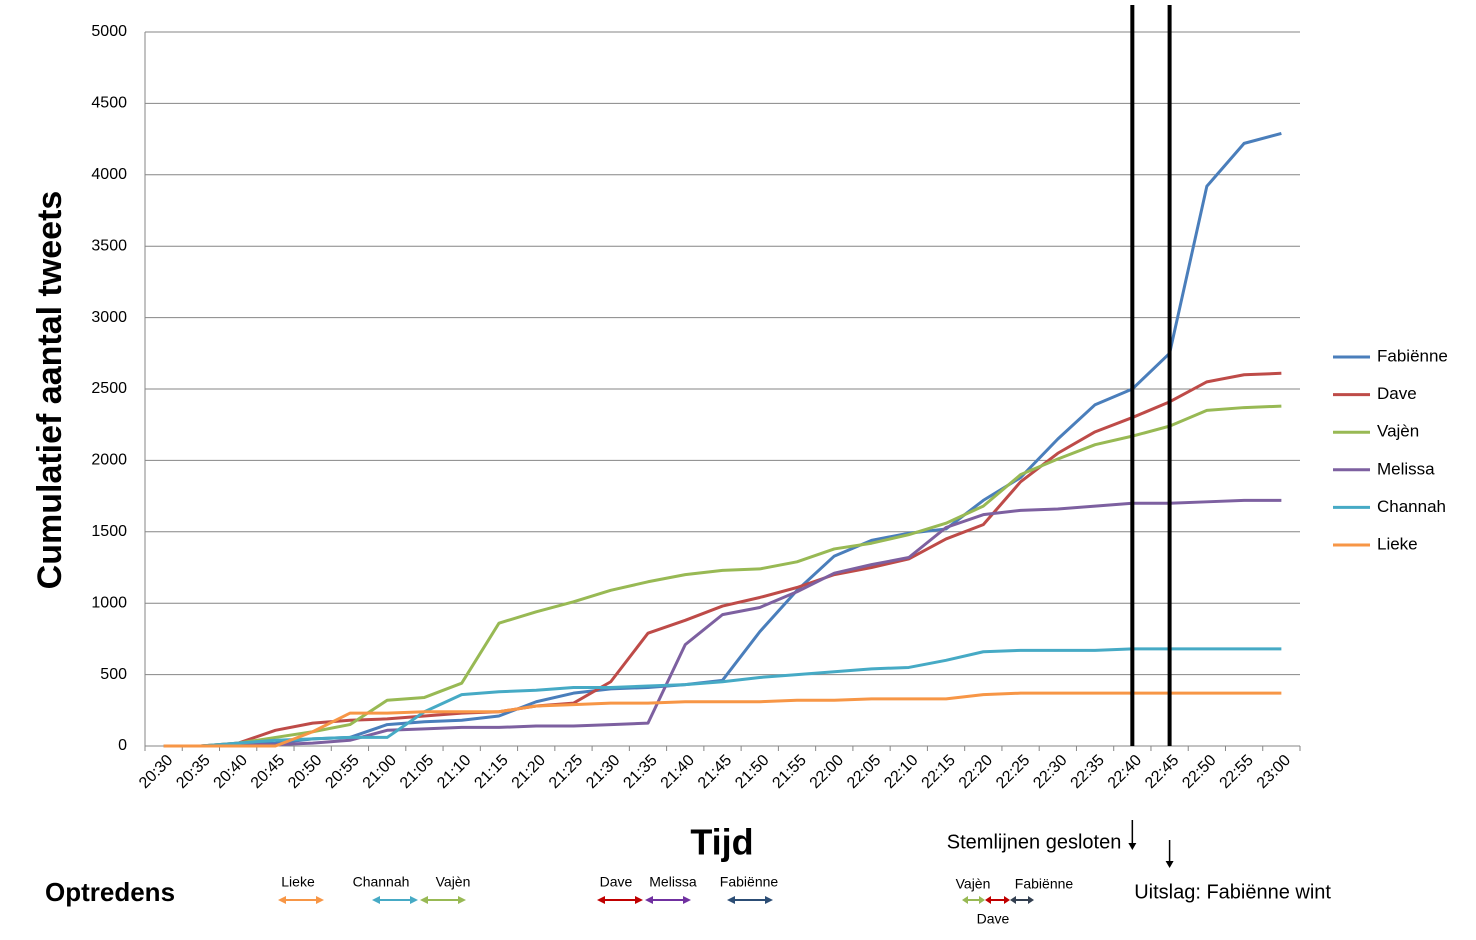 This screenshot has height=940, width=1476. What do you see at coordinates (1034, 842) in the screenshot?
I see `annotation: Stemlijnen gesloten` at bounding box center [1034, 842].